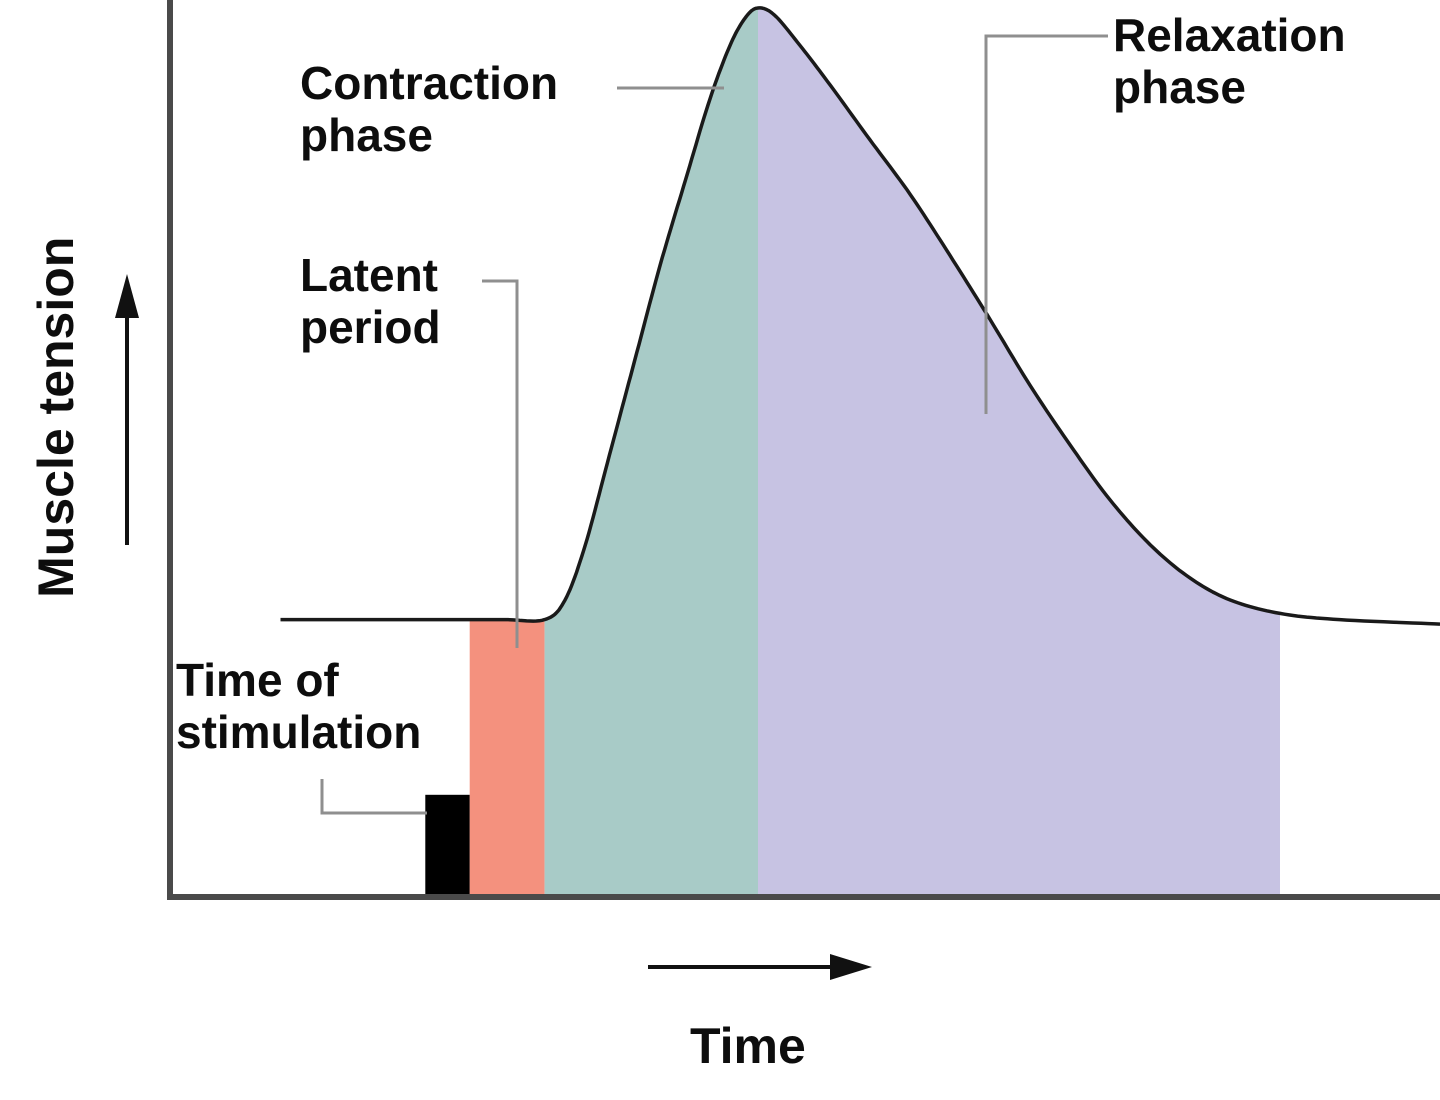  Describe the element at coordinates (748, 1046) in the screenshot. I see `x-axis-label: Time` at that location.